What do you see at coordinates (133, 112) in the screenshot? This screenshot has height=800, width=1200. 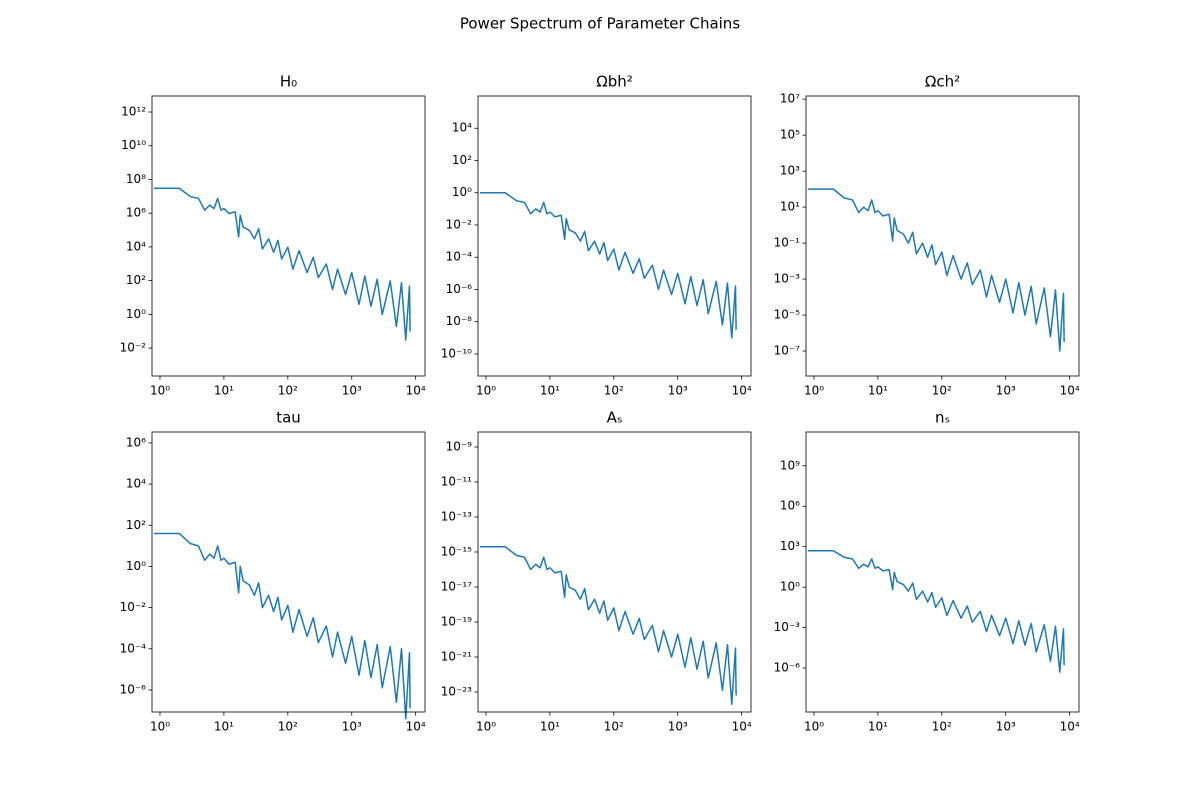 I see `y-tick-label: 10¹²` at bounding box center [133, 112].